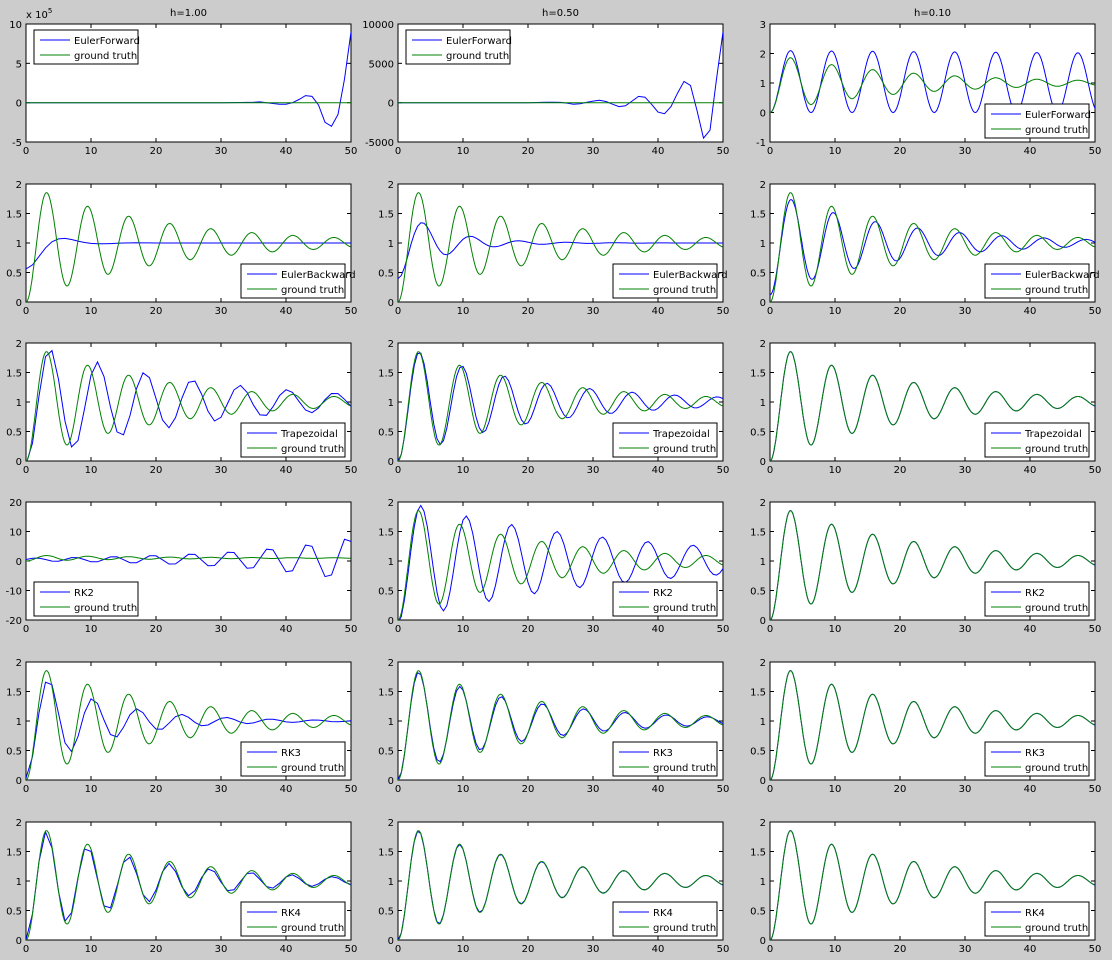 This screenshot has height=960, width=1112. Describe the element at coordinates (553, 566) in the screenshot. I see `subplot-r3c1: 0 10 20 30 40 50 0 0.5 1 1.5 2 RK2 ground truth` at that location.